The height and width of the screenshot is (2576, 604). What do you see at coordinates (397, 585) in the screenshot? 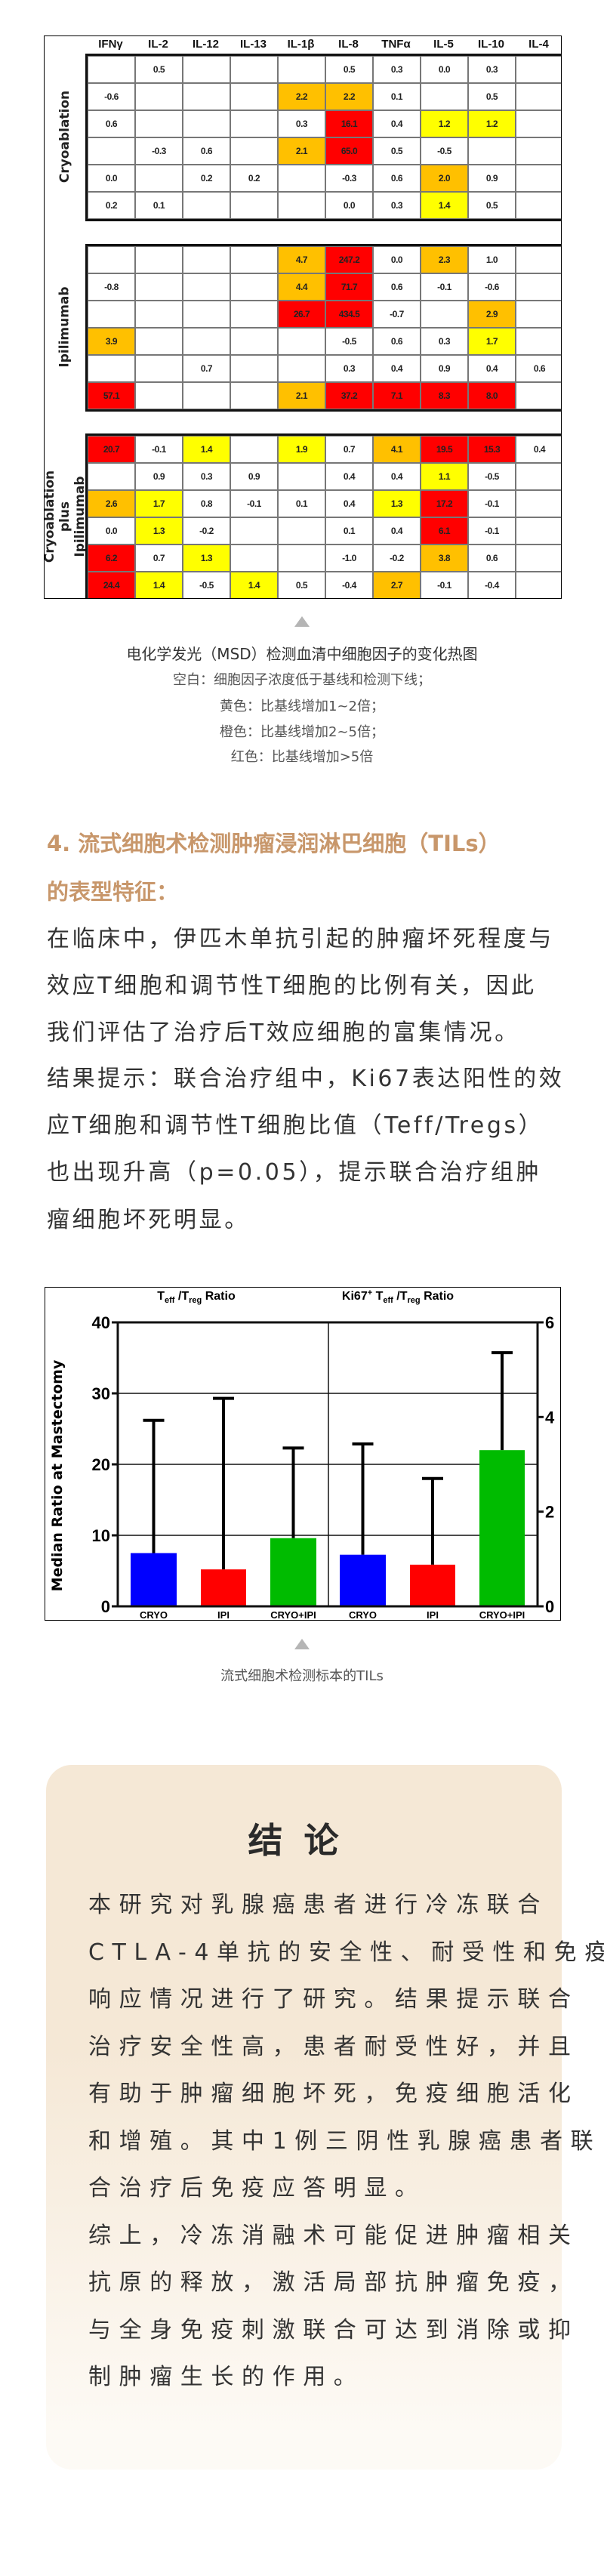
I see `heatmap-cell: 2.7` at bounding box center [397, 585].